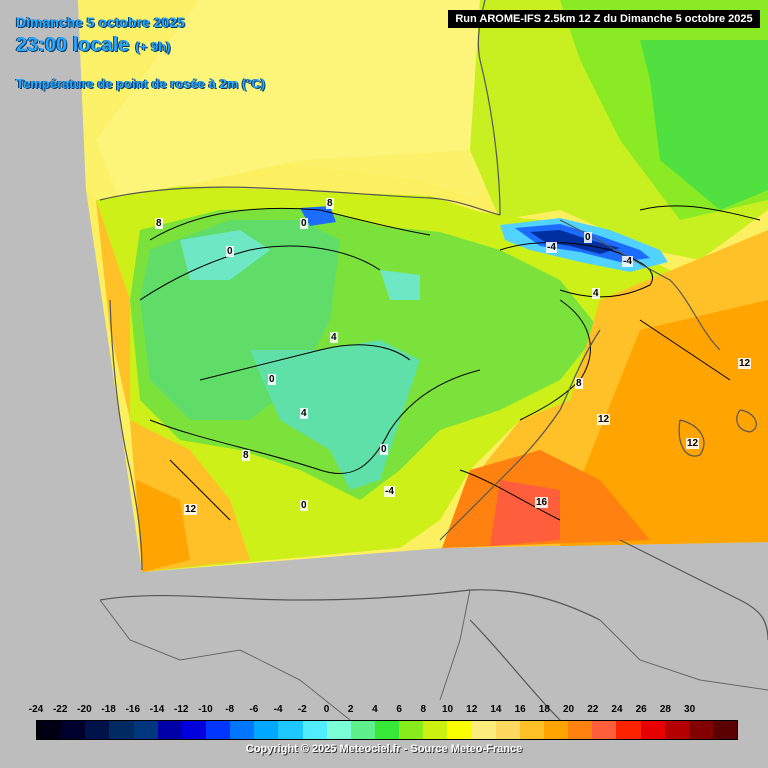 This screenshot has height=768, width=768. What do you see at coordinates (472, 709) in the screenshot?
I see `legend-tick-label: 12` at bounding box center [472, 709].